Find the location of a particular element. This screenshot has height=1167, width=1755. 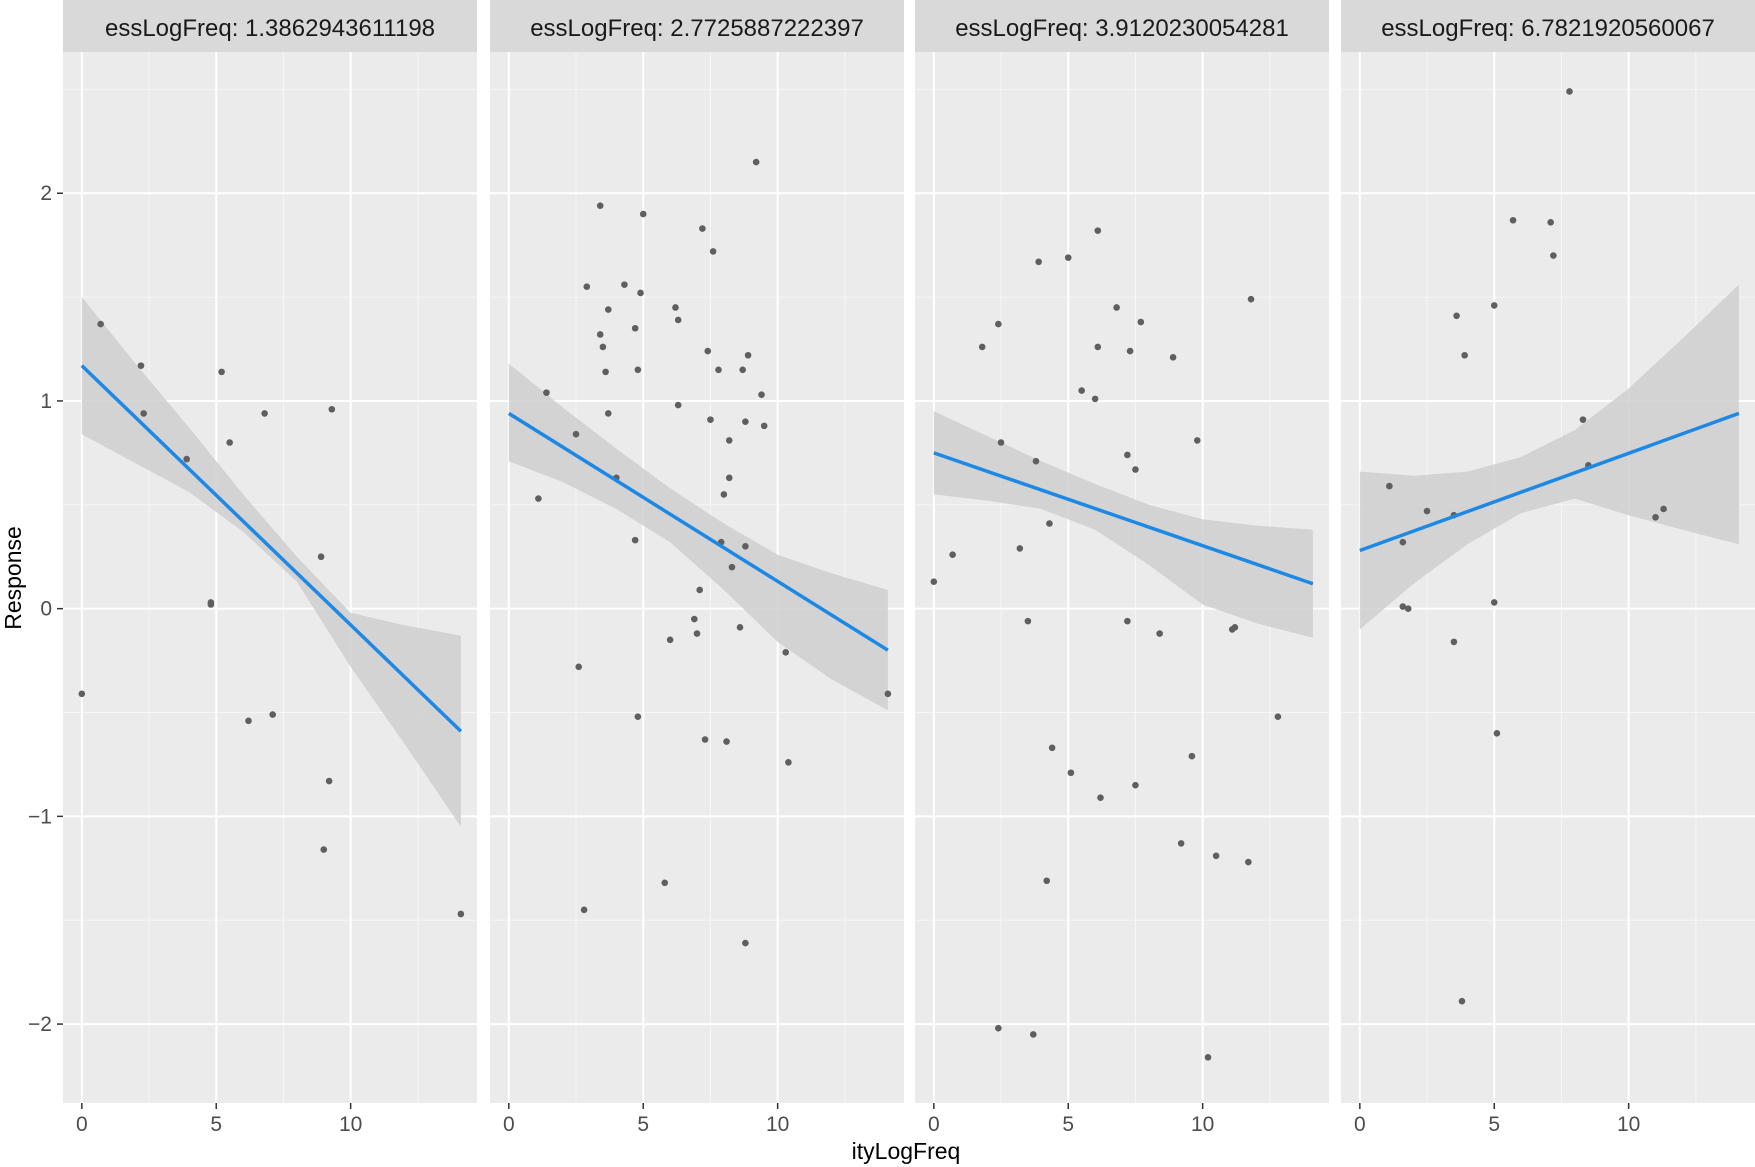

facet-strip-label: essLogFreq: 1.3862943611198 is located at coordinates (270, 28).